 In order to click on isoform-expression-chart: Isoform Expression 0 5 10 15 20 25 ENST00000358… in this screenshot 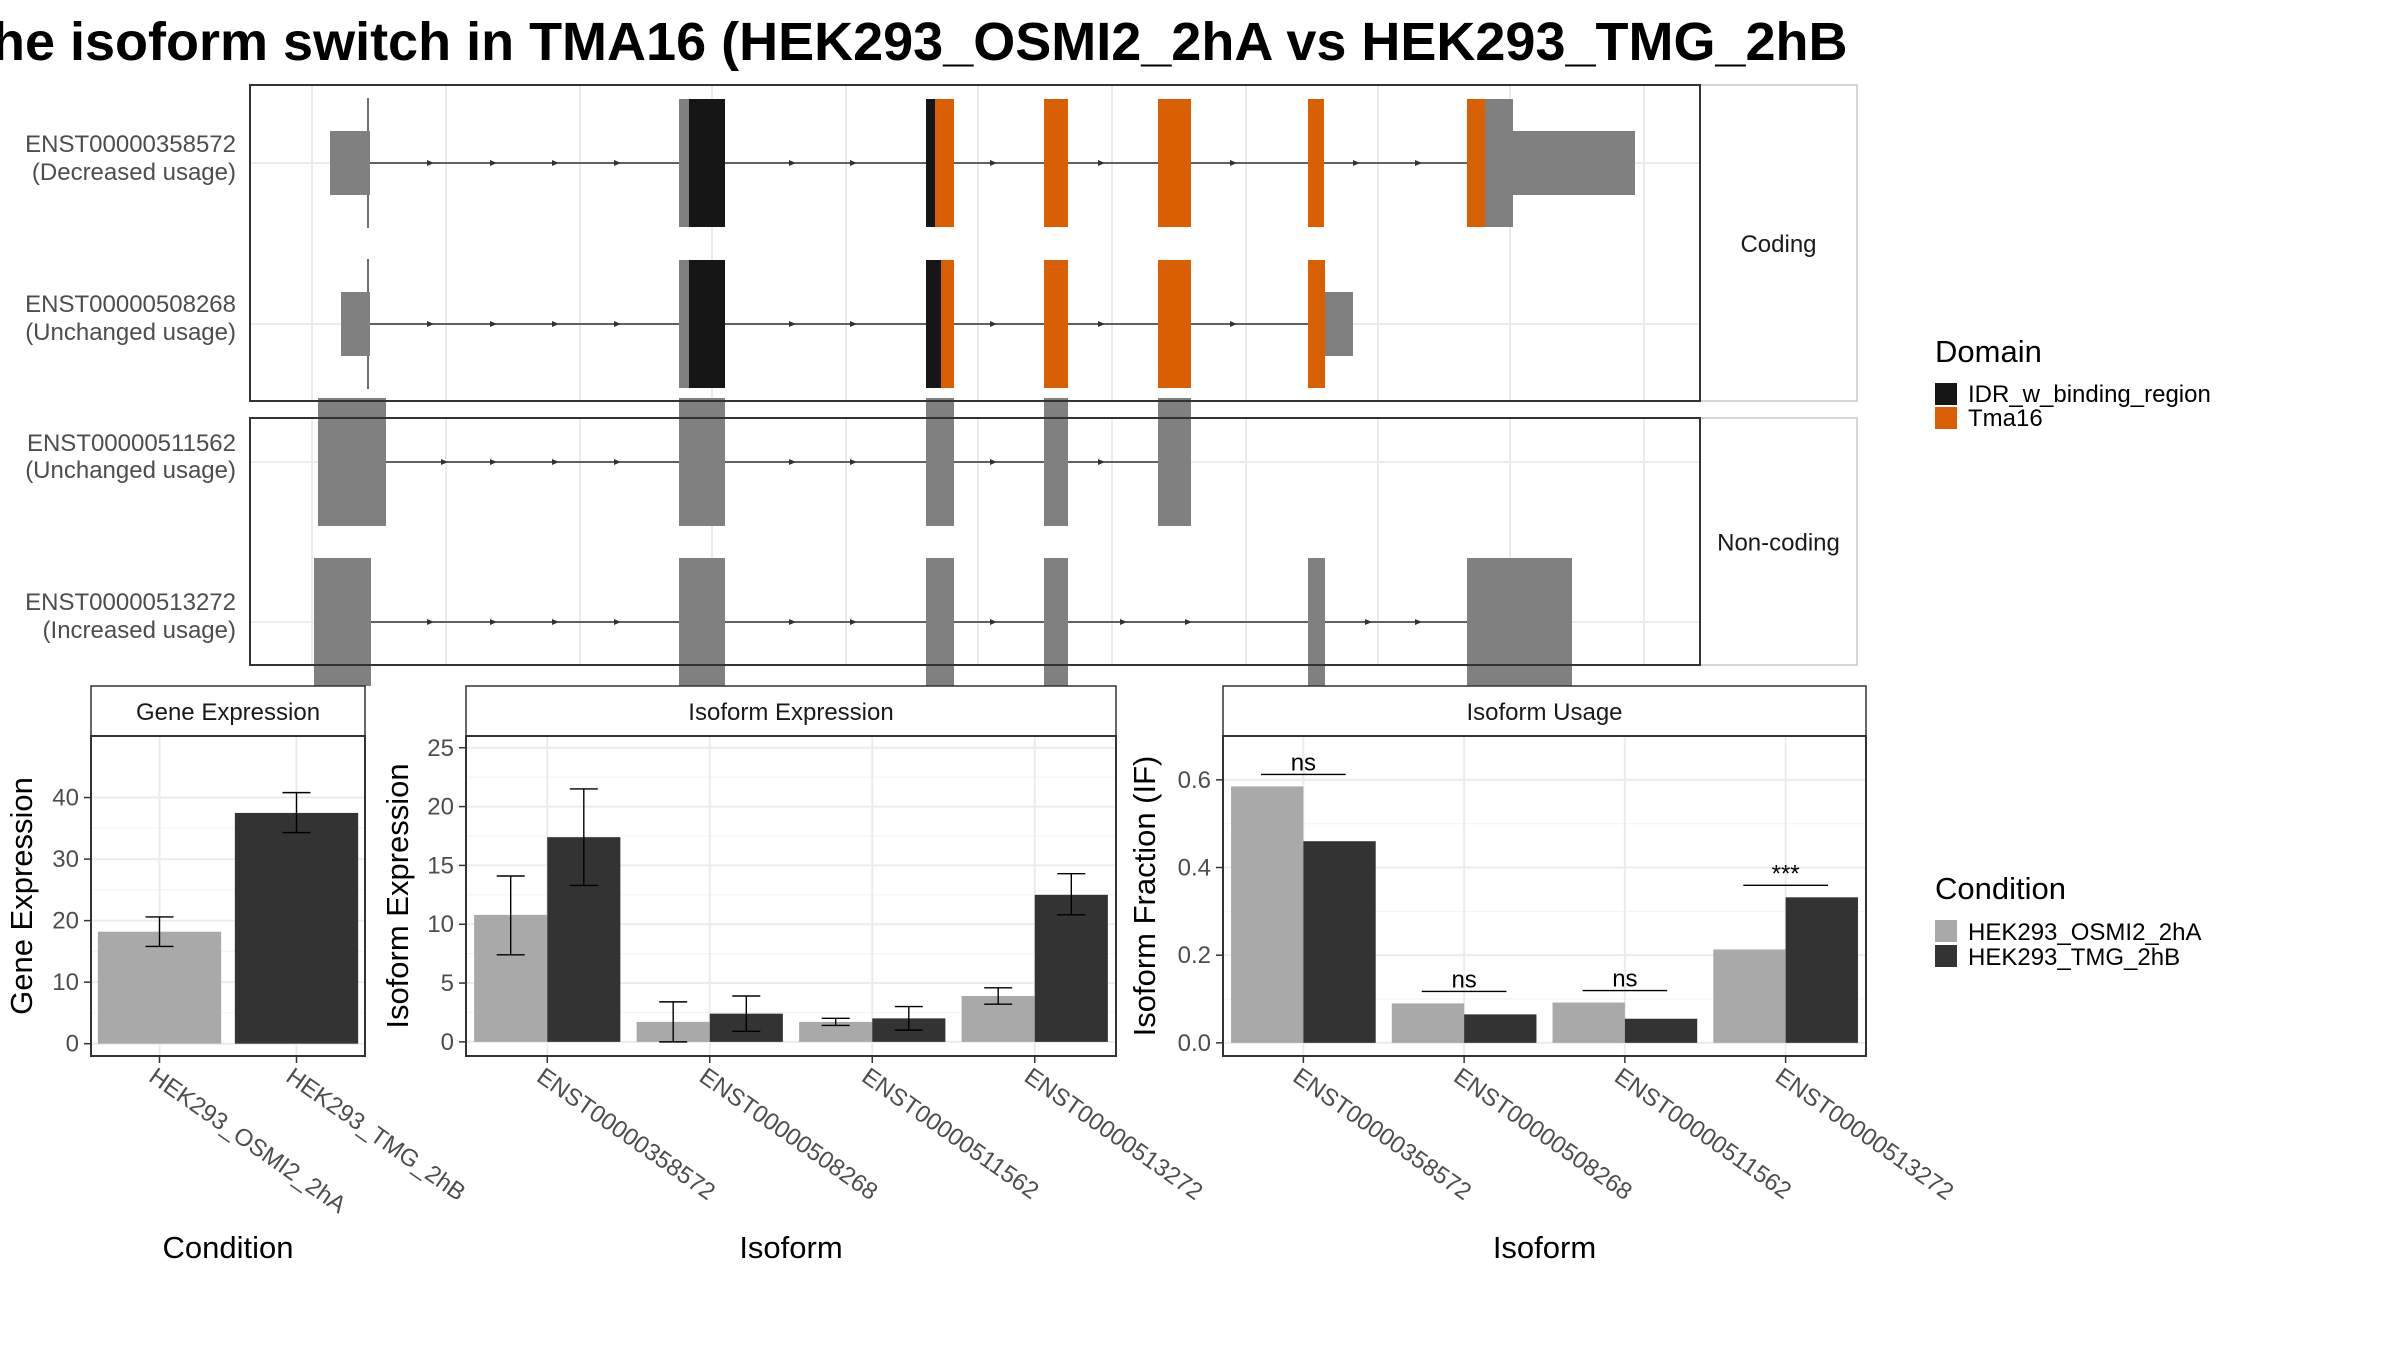, I will do `click(794, 975)`.